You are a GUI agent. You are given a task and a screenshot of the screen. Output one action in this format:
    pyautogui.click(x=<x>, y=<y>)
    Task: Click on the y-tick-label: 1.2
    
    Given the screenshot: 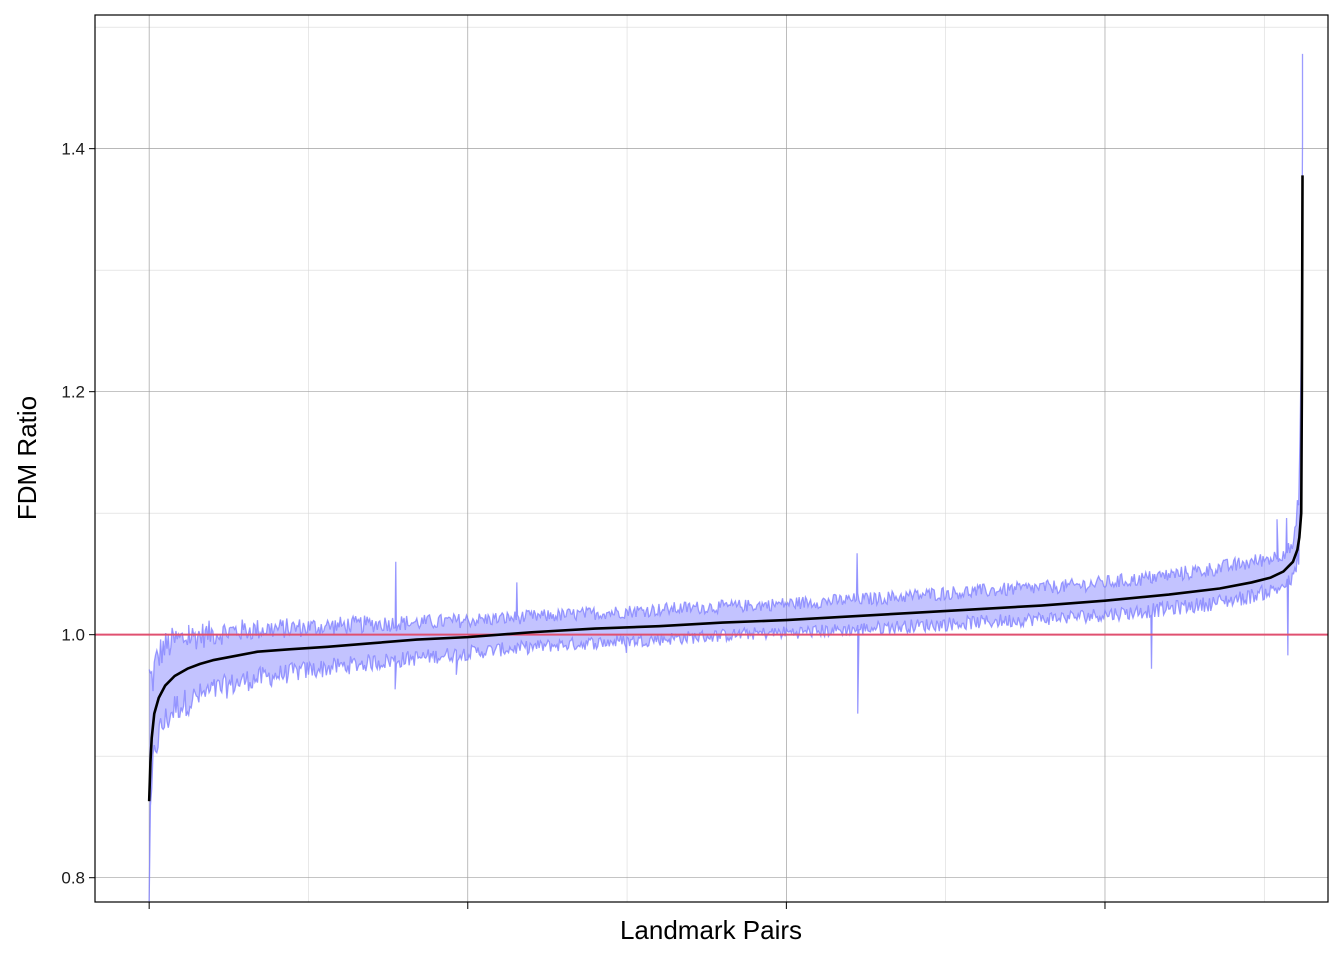 What is the action you would take?
    pyautogui.click(x=73, y=392)
    